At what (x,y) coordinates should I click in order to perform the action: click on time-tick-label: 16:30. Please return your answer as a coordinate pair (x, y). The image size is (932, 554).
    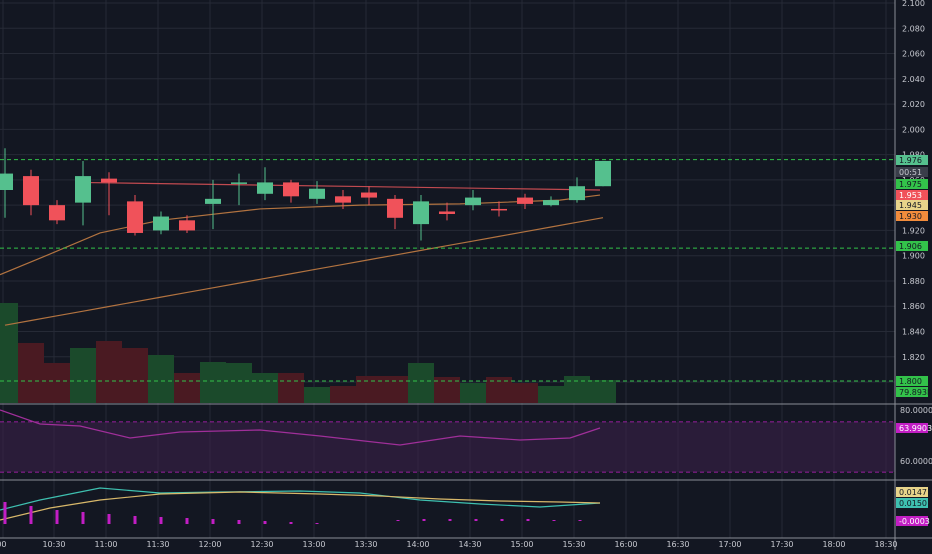
    Looking at the image, I should click on (677, 544).